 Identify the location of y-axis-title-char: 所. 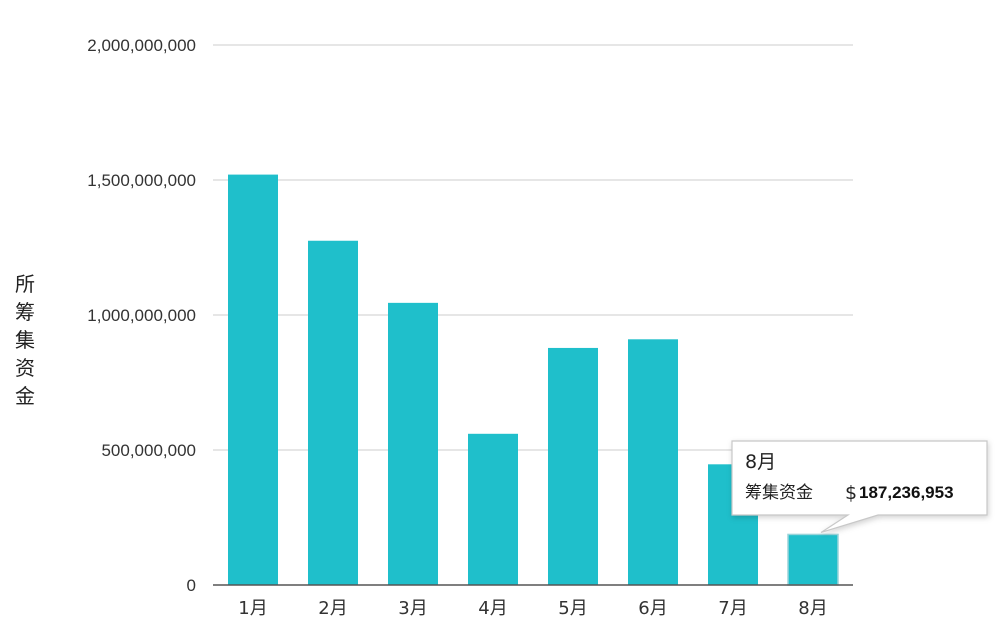
(25, 284).